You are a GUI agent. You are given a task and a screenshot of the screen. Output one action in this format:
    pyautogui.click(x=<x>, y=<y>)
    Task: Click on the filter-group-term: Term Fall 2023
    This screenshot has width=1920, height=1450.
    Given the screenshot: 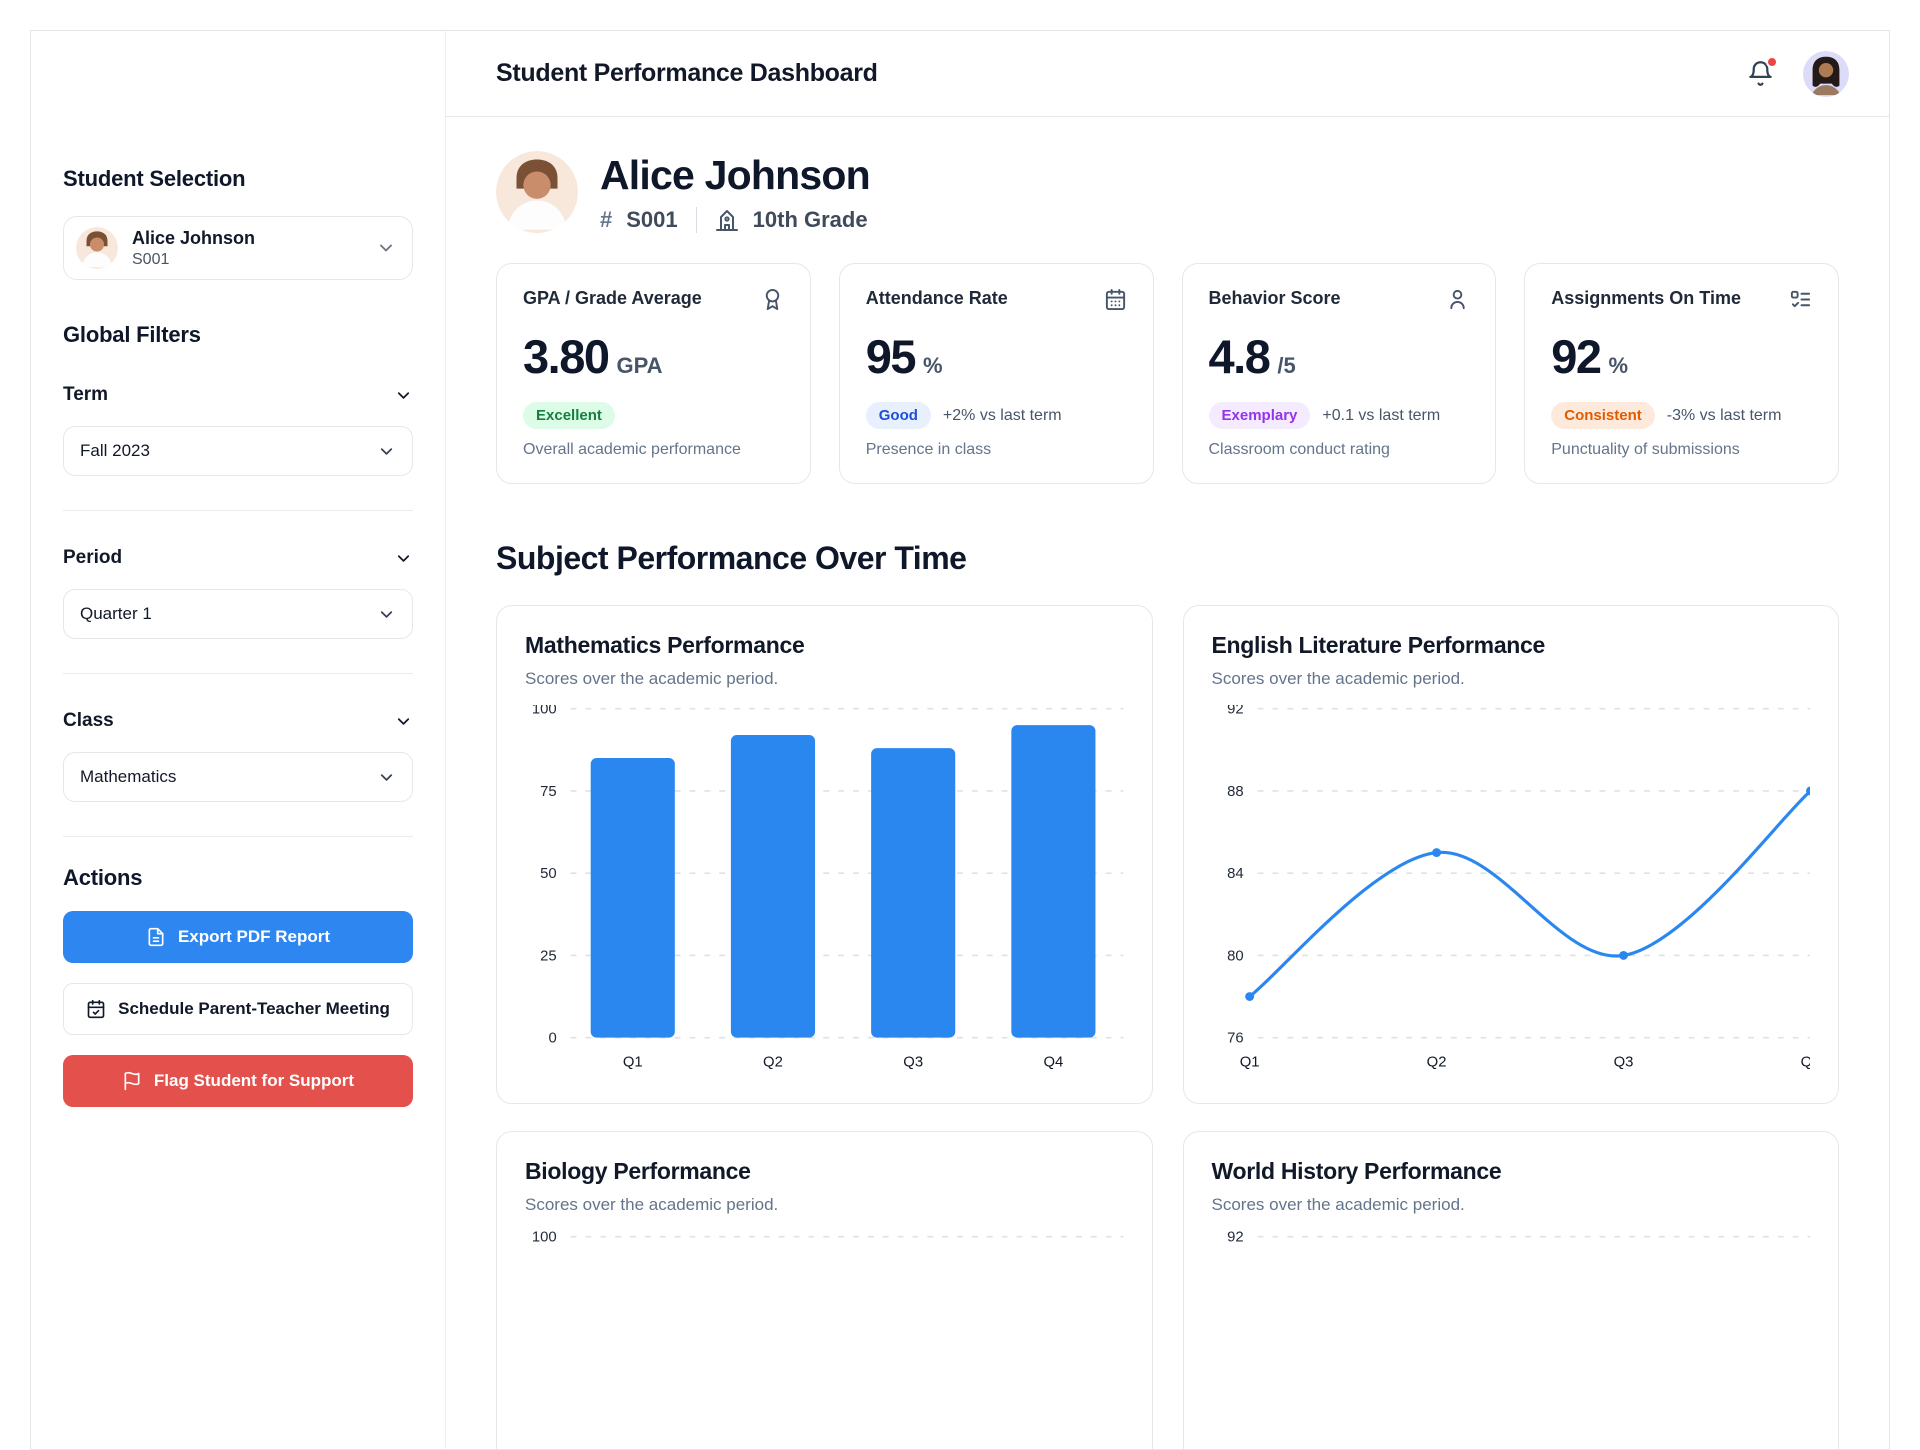 What is the action you would take?
    pyautogui.click(x=238, y=447)
    